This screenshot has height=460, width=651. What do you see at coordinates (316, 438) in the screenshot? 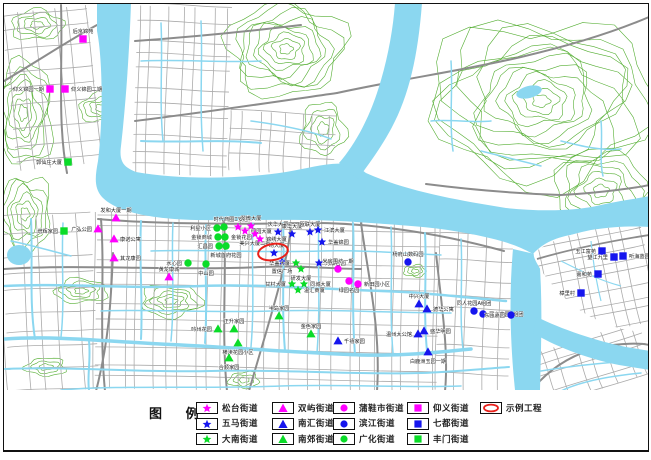
I see `legend-label: 南郊街道` at bounding box center [316, 438].